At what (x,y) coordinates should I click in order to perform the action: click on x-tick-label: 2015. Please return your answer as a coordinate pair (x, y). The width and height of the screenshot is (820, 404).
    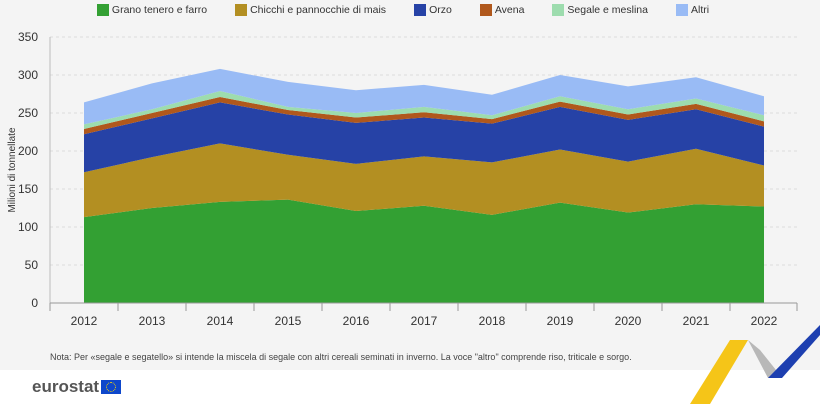
    Looking at the image, I should click on (288, 321).